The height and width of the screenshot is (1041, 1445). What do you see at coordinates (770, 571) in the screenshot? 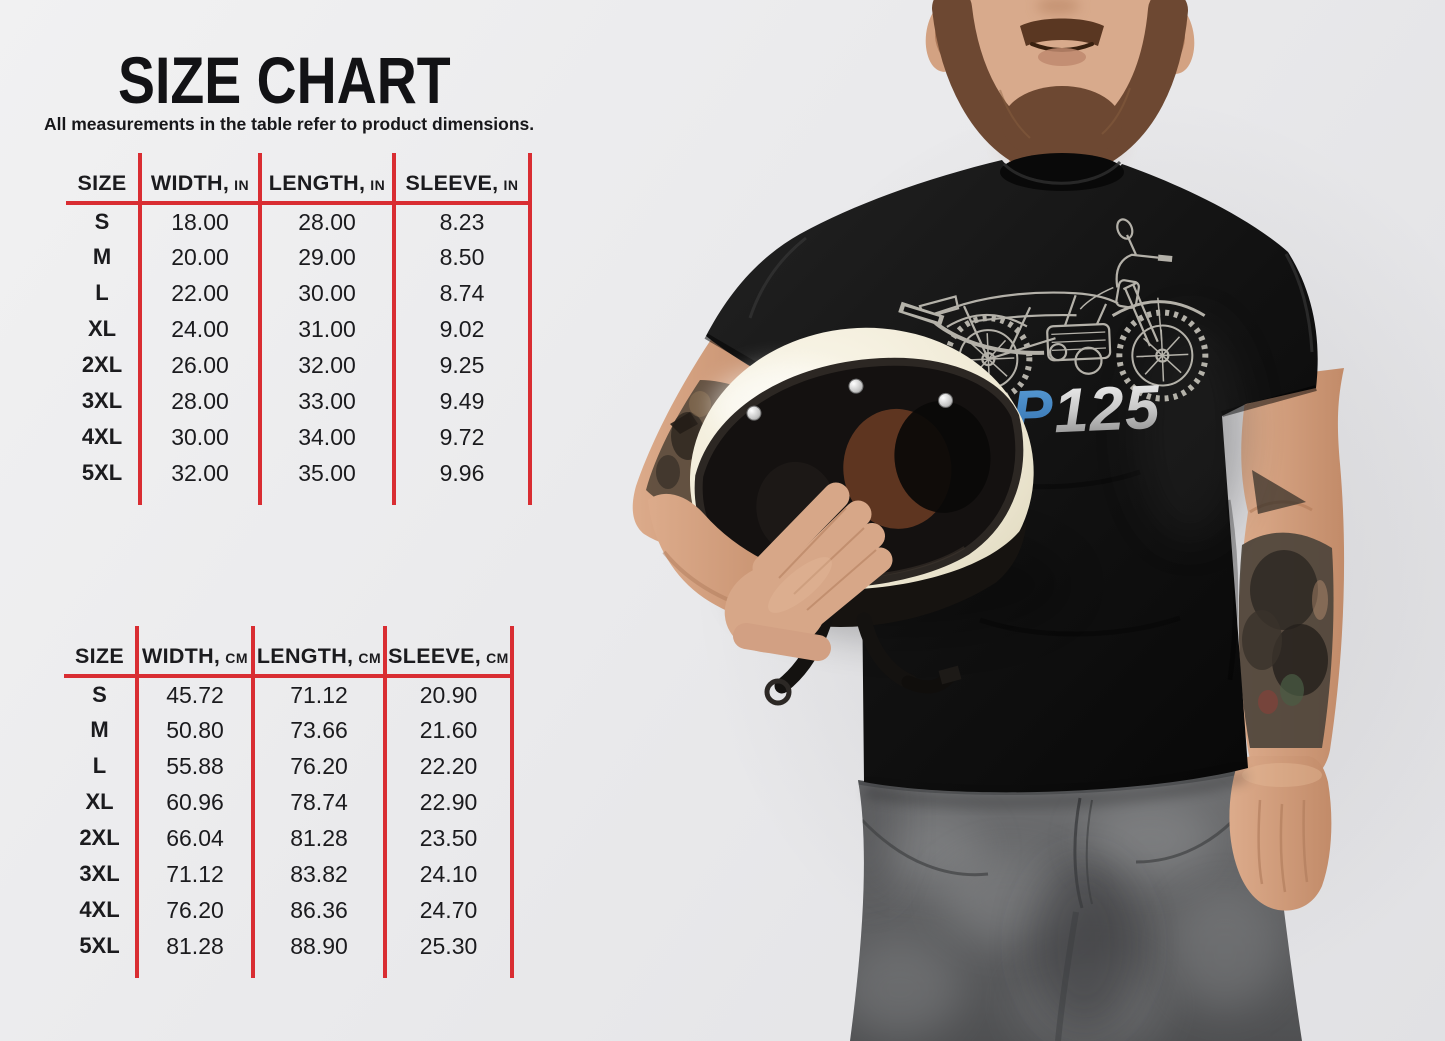
I see `left-hand` at bounding box center [770, 571].